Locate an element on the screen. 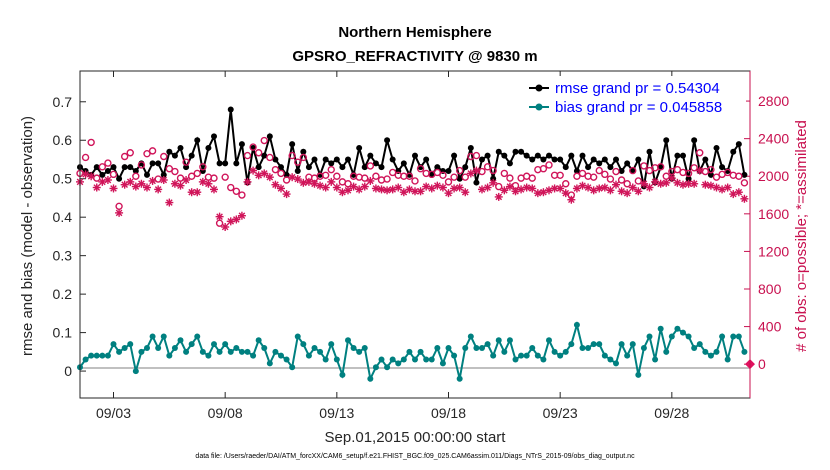 This screenshot has width=830, height=470. y-right-tick-label: 2800 is located at coordinates (773, 101).